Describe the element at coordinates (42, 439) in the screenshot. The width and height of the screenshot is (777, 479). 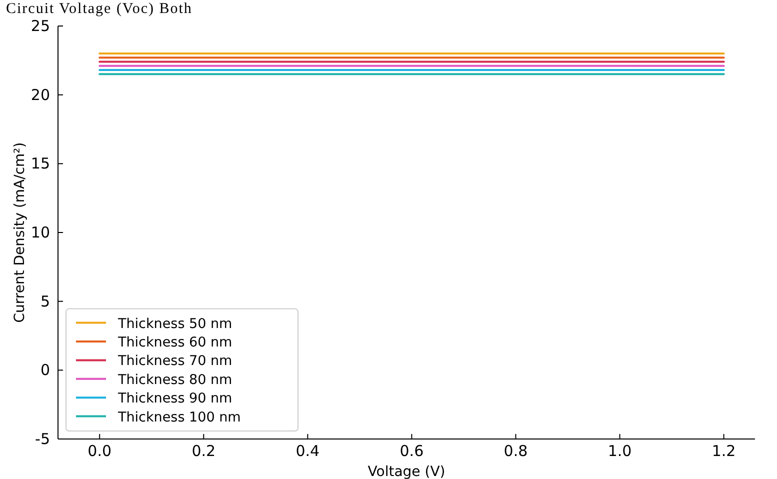
I see `y-tick-label: -5` at that location.